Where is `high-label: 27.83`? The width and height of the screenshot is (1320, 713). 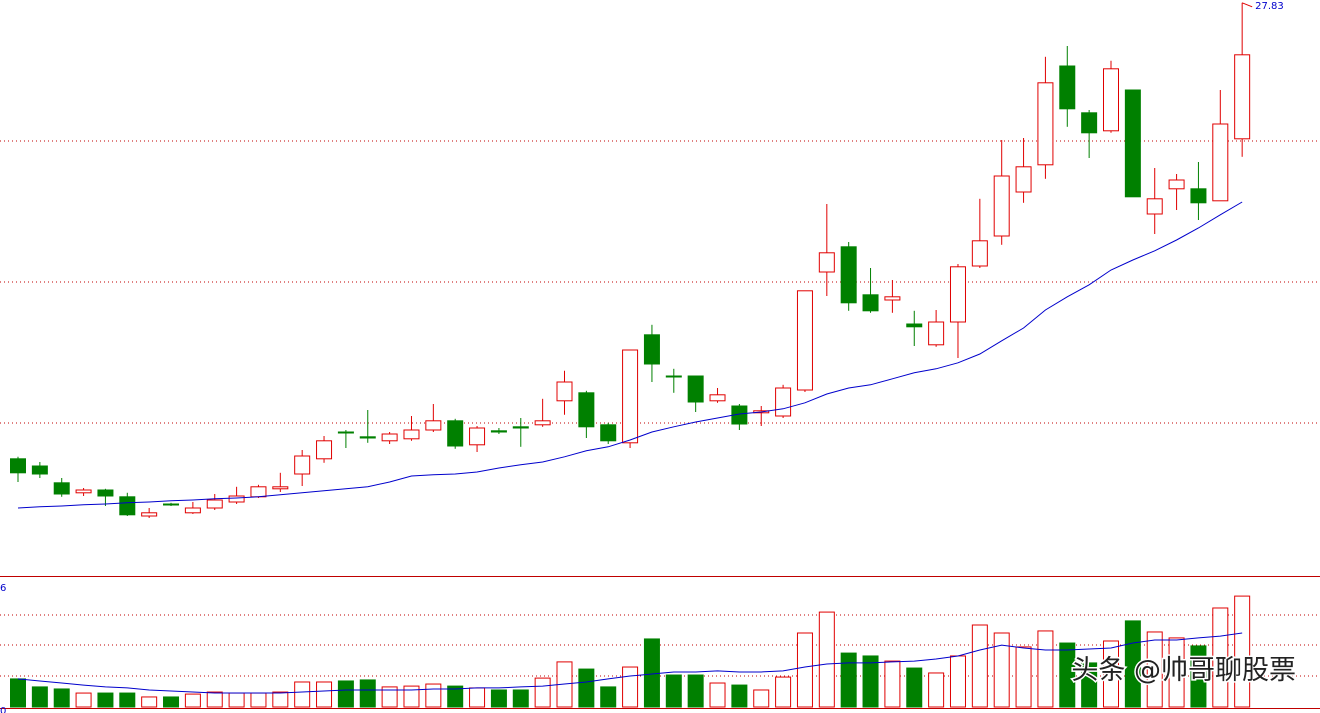 high-label: 27.83 is located at coordinates (1269, 6).